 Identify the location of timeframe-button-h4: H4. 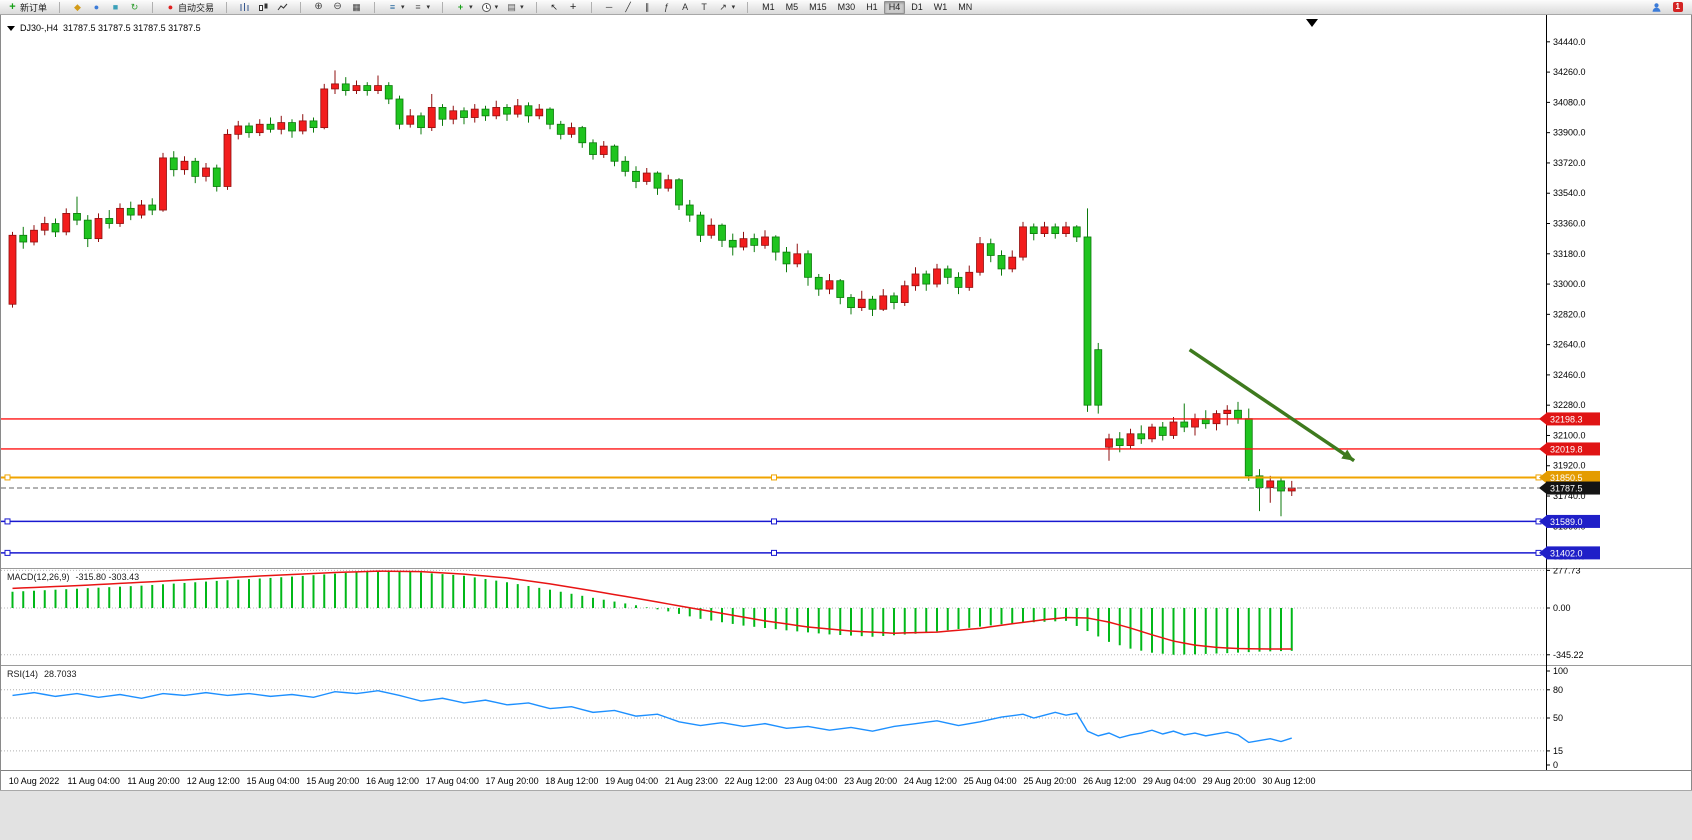
(894, 7).